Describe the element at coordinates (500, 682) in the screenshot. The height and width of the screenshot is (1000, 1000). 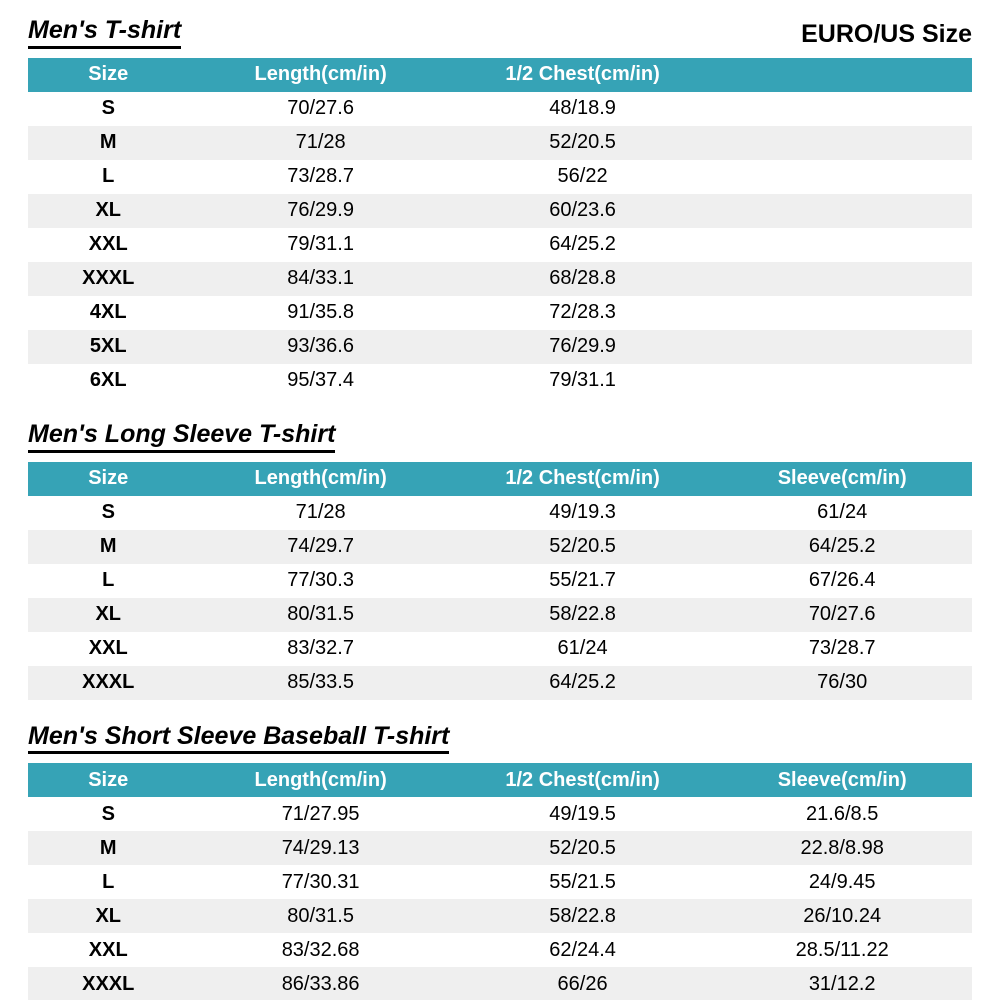
I see `table-row: XXXL 85/33.5 64/25.2 76/30` at that location.